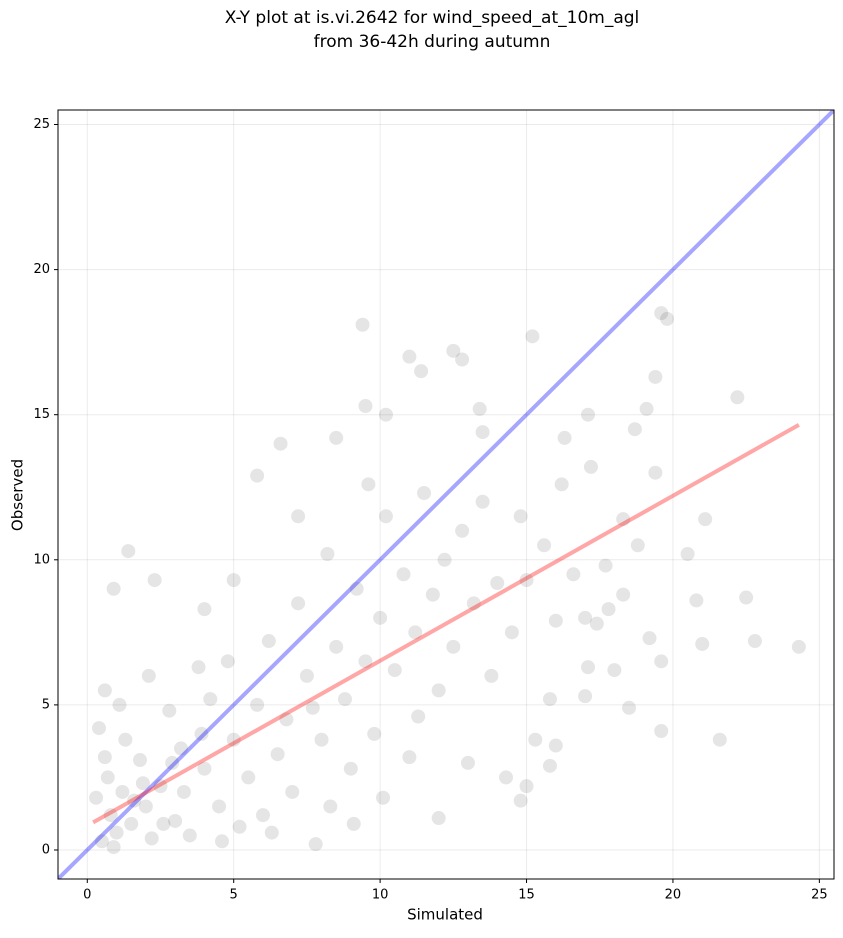 The height and width of the screenshot is (938, 843). What do you see at coordinates (234, 895) in the screenshot?
I see `x-tick-label: 5` at bounding box center [234, 895].